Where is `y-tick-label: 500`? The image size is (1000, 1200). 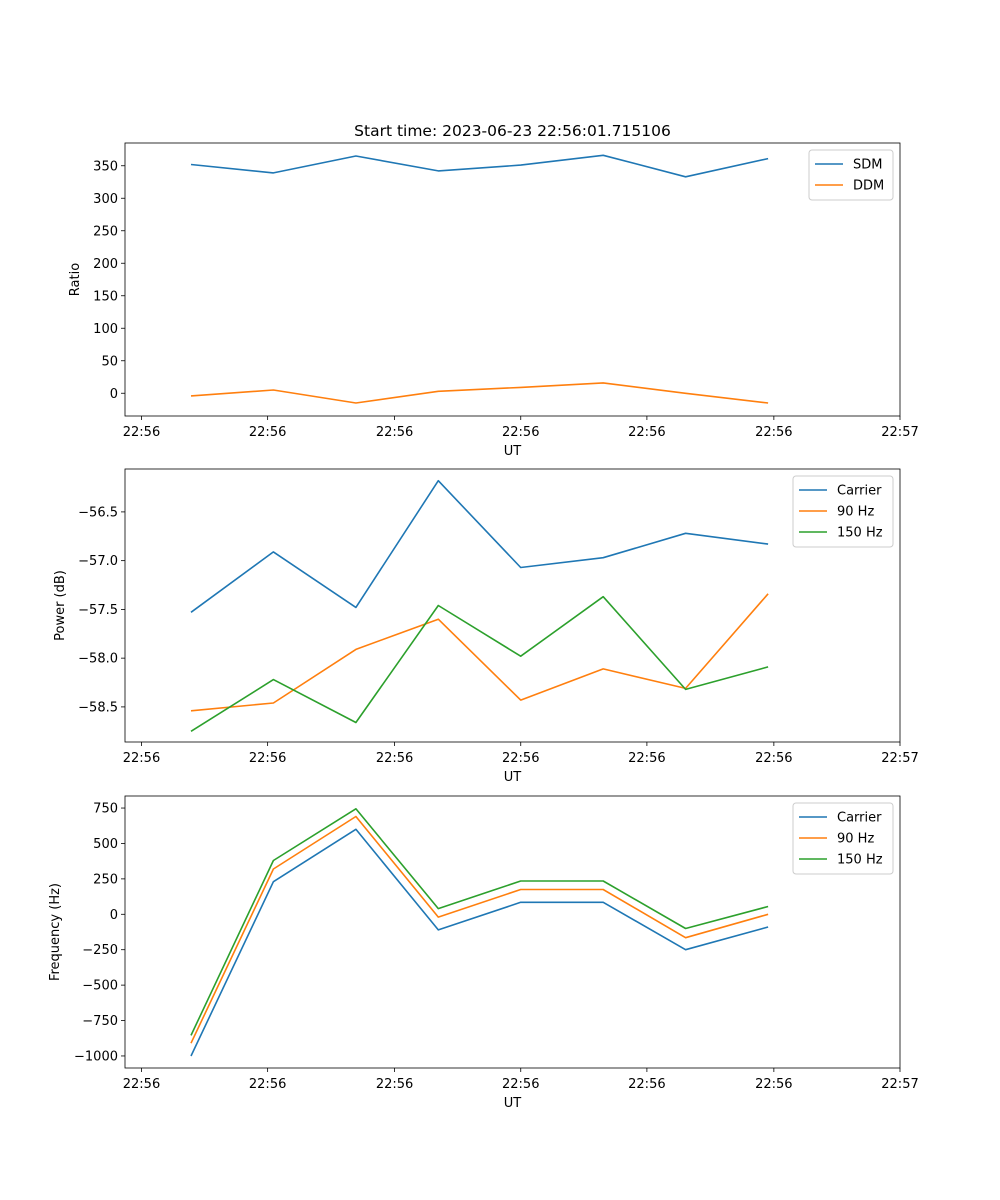
y-tick-label: 500 is located at coordinates (105, 844).